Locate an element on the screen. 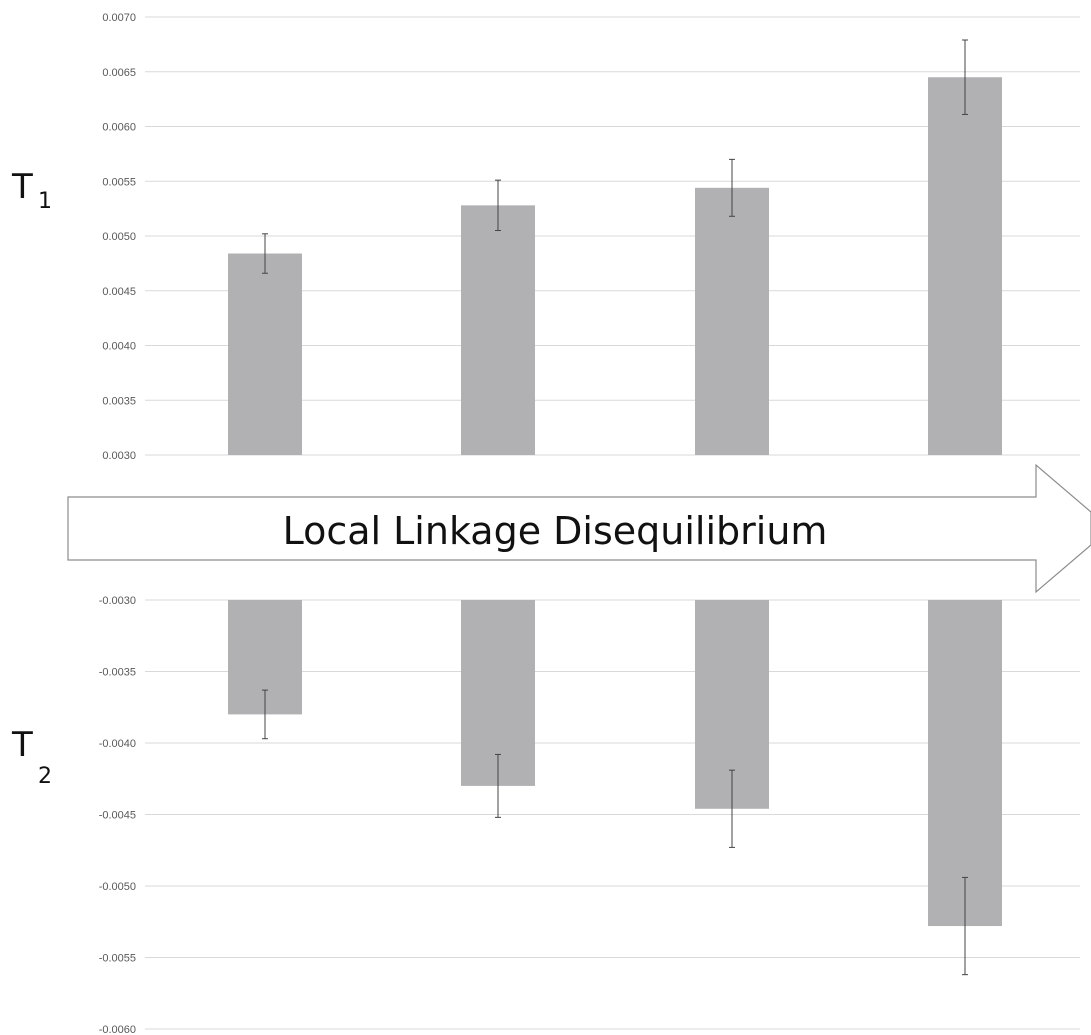 Image resolution: width=1091 pixels, height=1035 pixels. y-tick-label: 0.0030 is located at coordinates (119, 456).